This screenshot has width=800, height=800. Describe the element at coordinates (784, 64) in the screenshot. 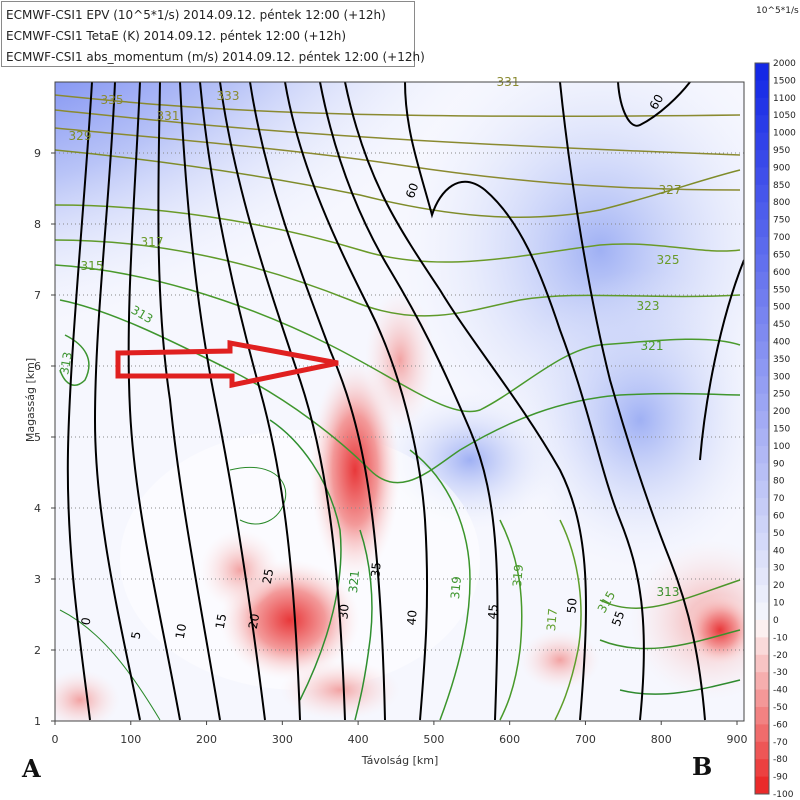

I see `colorbar-label: 2000` at that location.